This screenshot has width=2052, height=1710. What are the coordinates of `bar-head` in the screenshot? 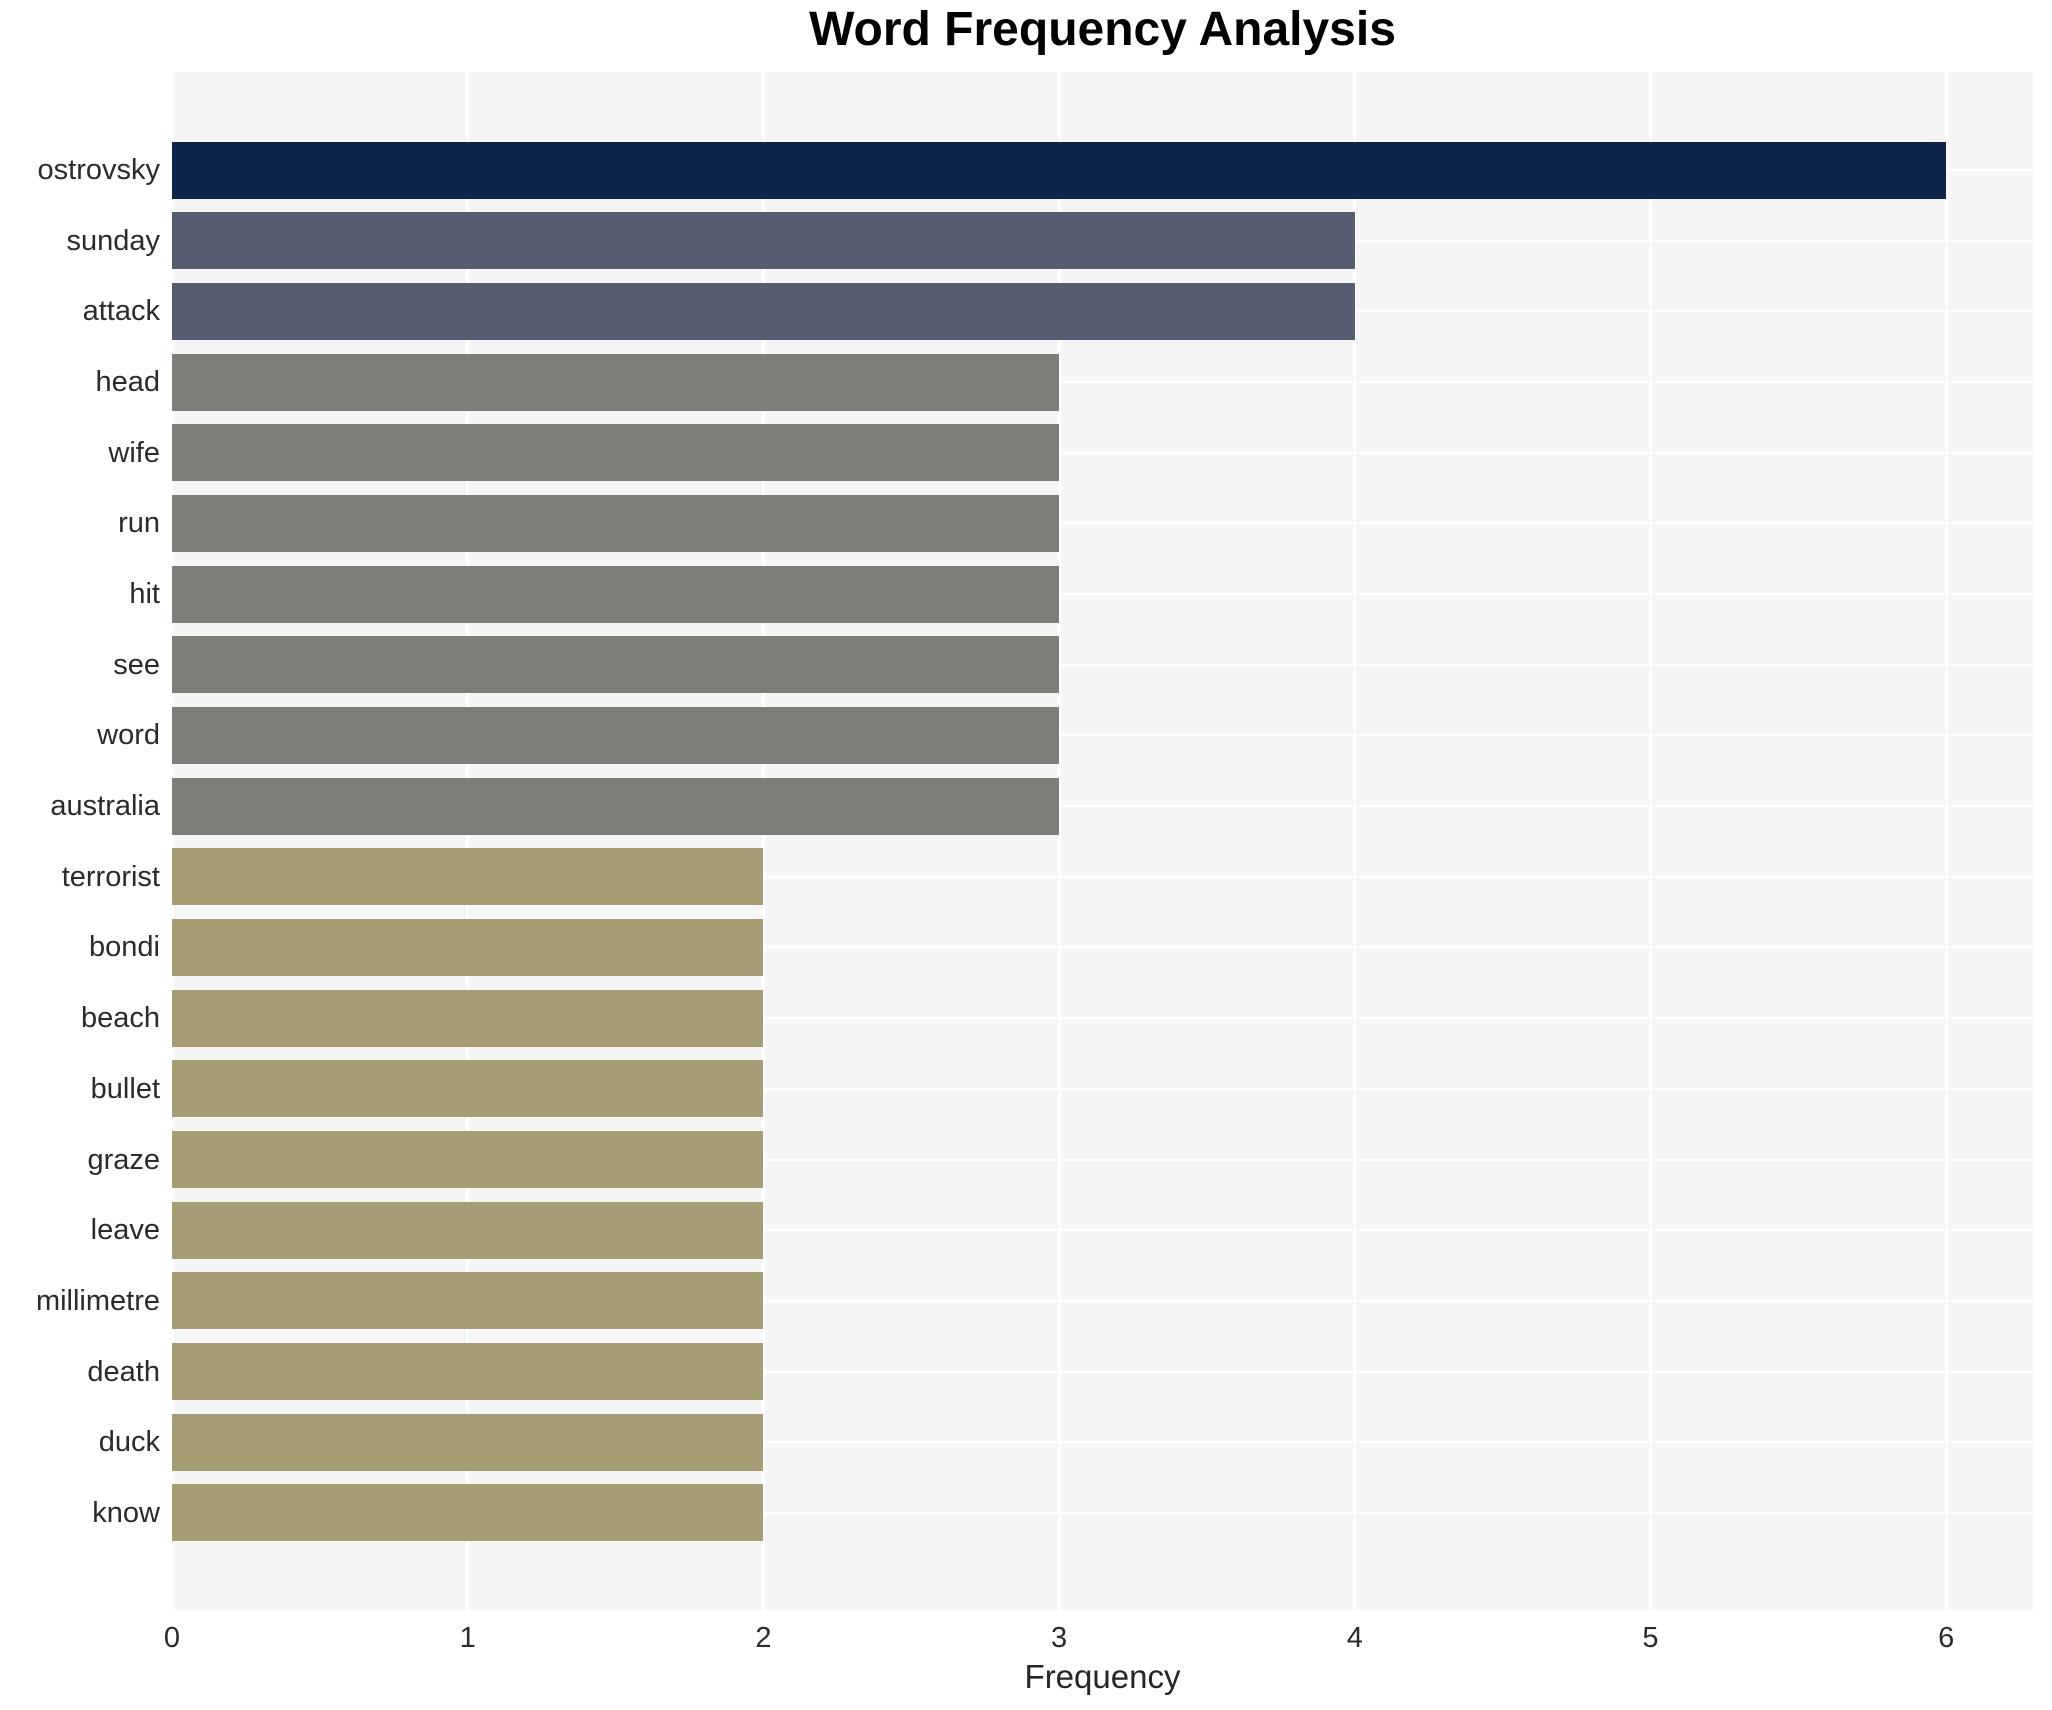 It's located at (616, 382).